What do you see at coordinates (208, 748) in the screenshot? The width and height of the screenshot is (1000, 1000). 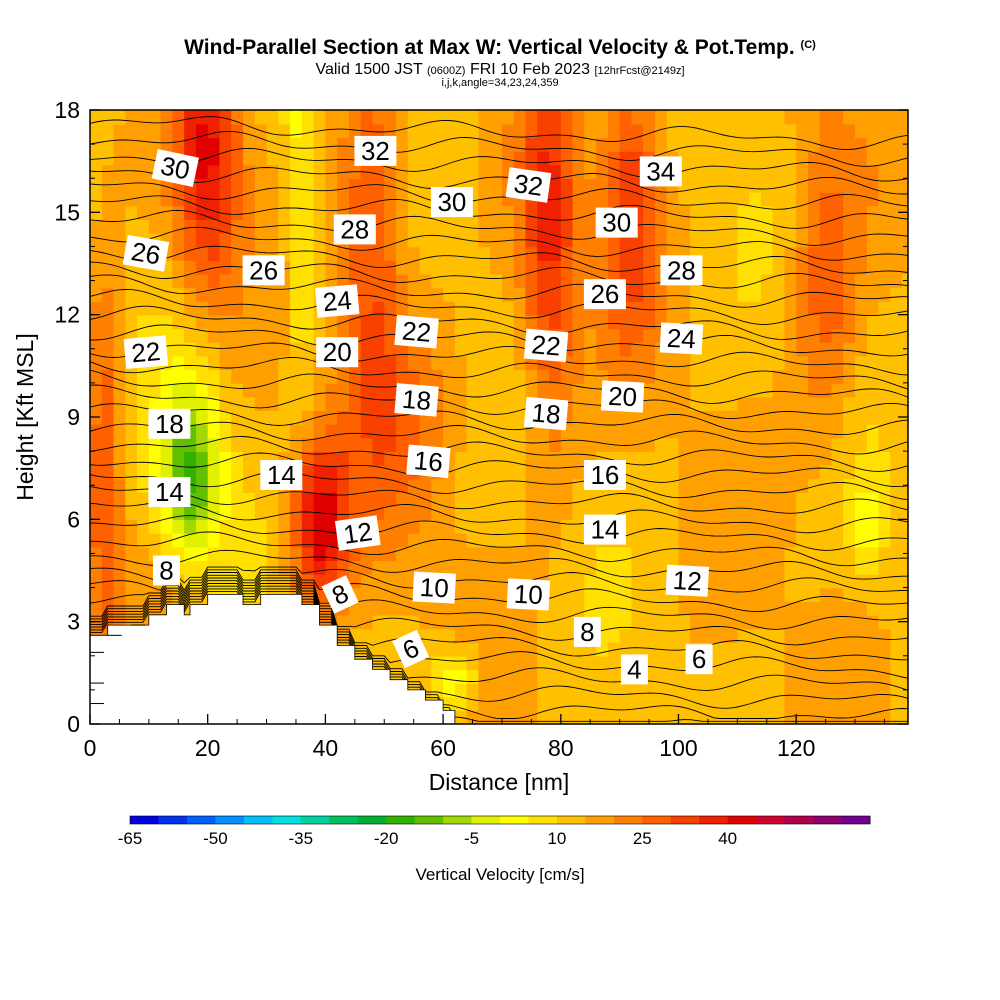 I see `x-tick-label: 20` at bounding box center [208, 748].